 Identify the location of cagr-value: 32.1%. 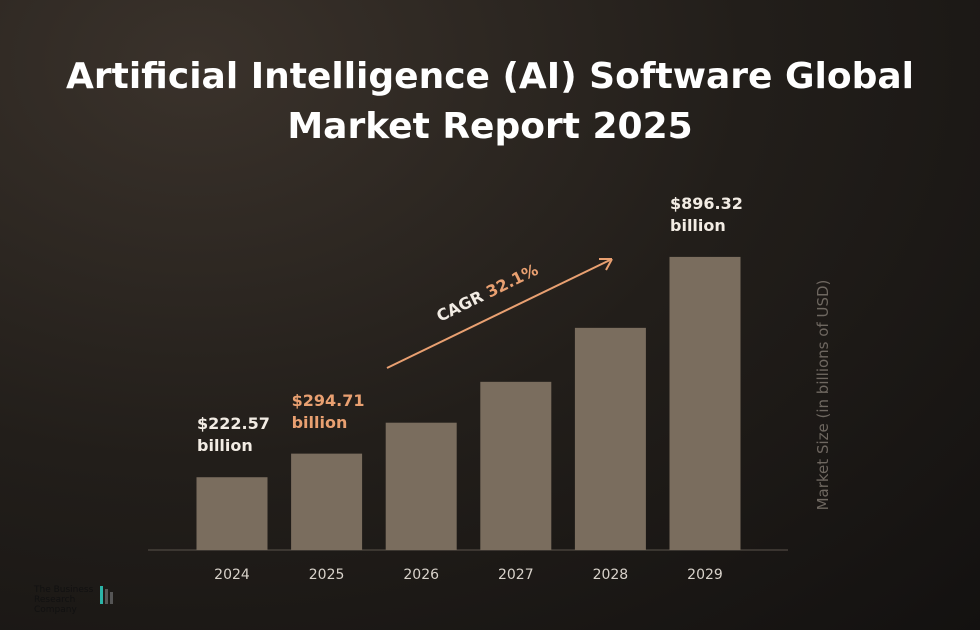
(512, 280).